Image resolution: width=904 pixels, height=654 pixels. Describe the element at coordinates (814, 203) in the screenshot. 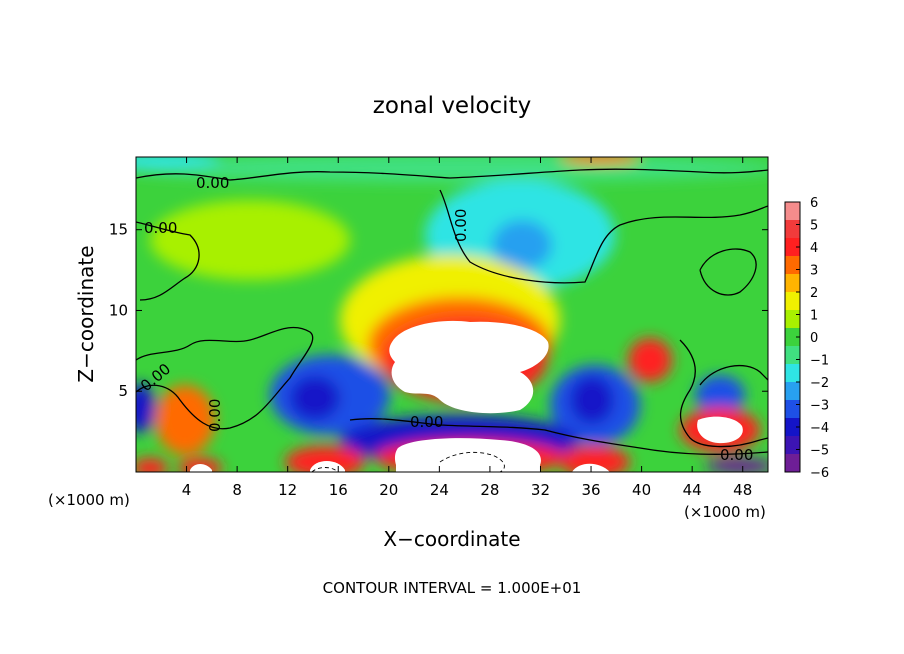

I see `colorbar-tick-label: 6` at that location.